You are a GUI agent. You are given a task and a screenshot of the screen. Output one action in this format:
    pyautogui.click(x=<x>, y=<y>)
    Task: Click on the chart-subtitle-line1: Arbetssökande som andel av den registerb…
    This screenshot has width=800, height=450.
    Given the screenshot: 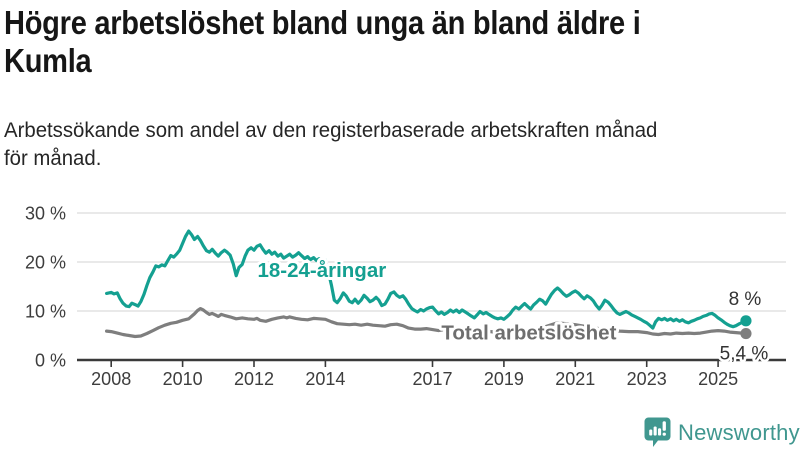 What is the action you would take?
    pyautogui.click(x=331, y=130)
    